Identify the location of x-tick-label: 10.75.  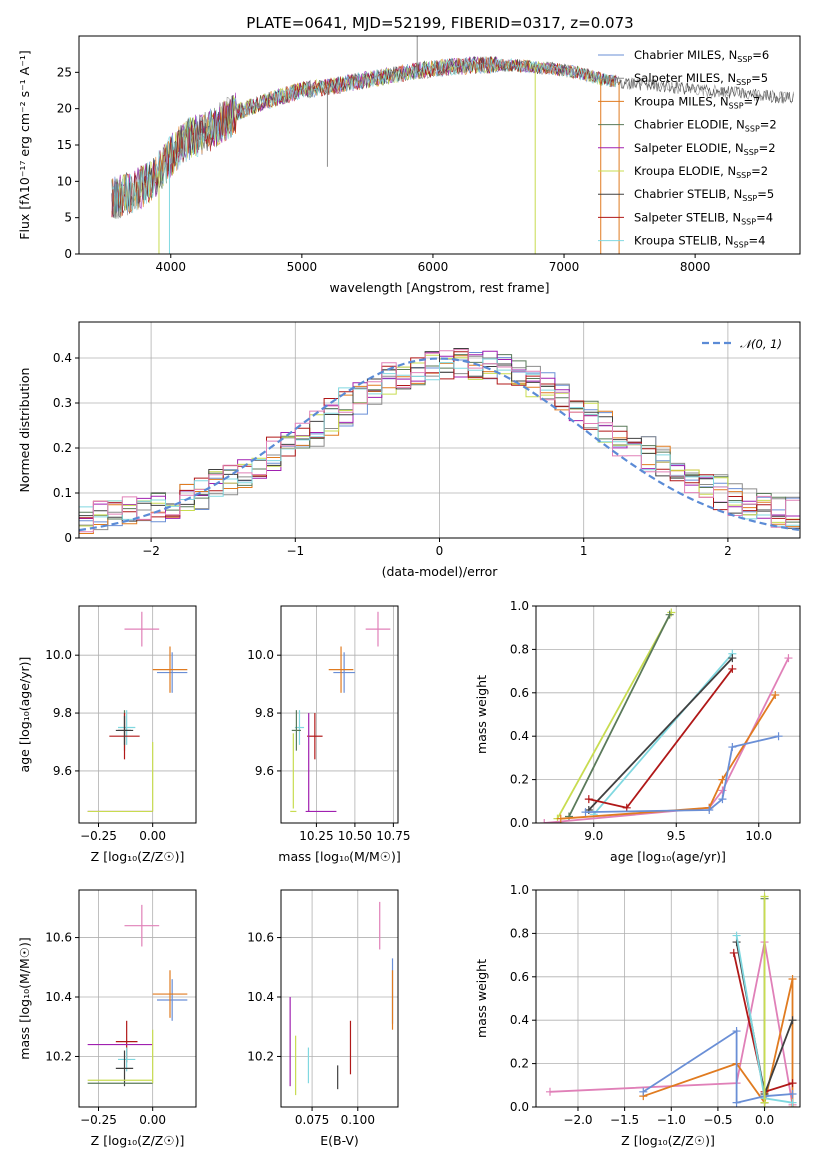
(393, 836).